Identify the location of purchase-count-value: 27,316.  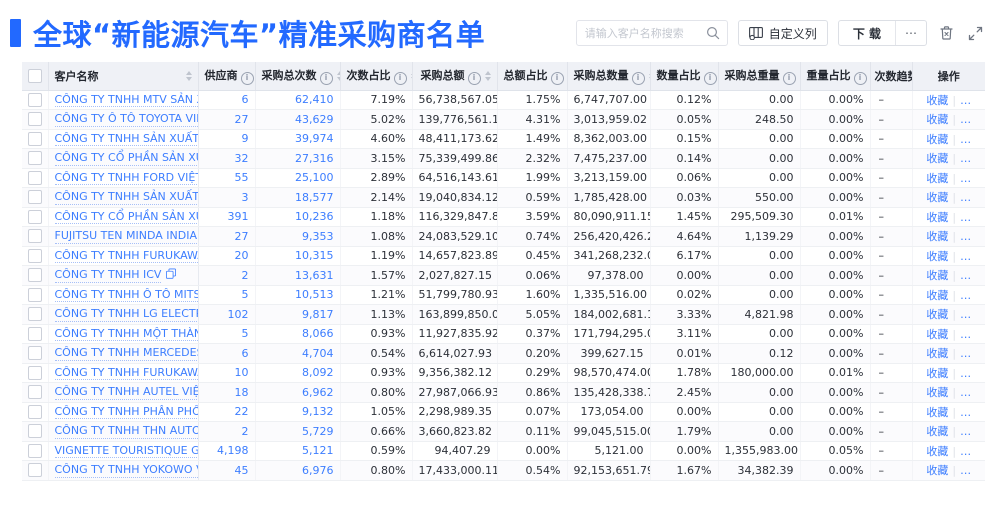
(314, 158).